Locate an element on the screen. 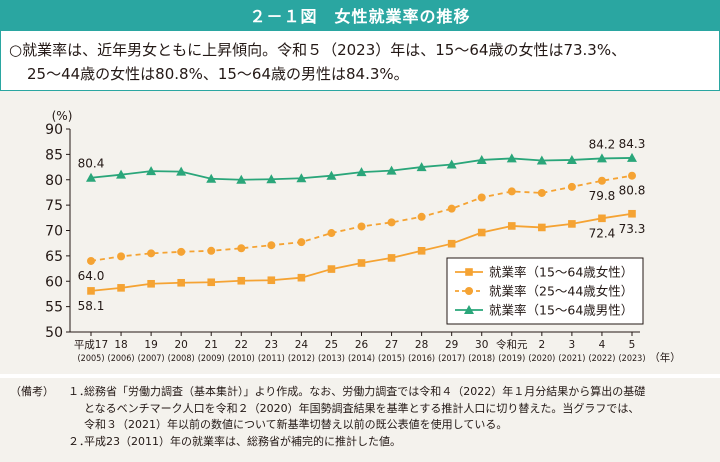  y-tick-label: 50 is located at coordinates (54, 333).